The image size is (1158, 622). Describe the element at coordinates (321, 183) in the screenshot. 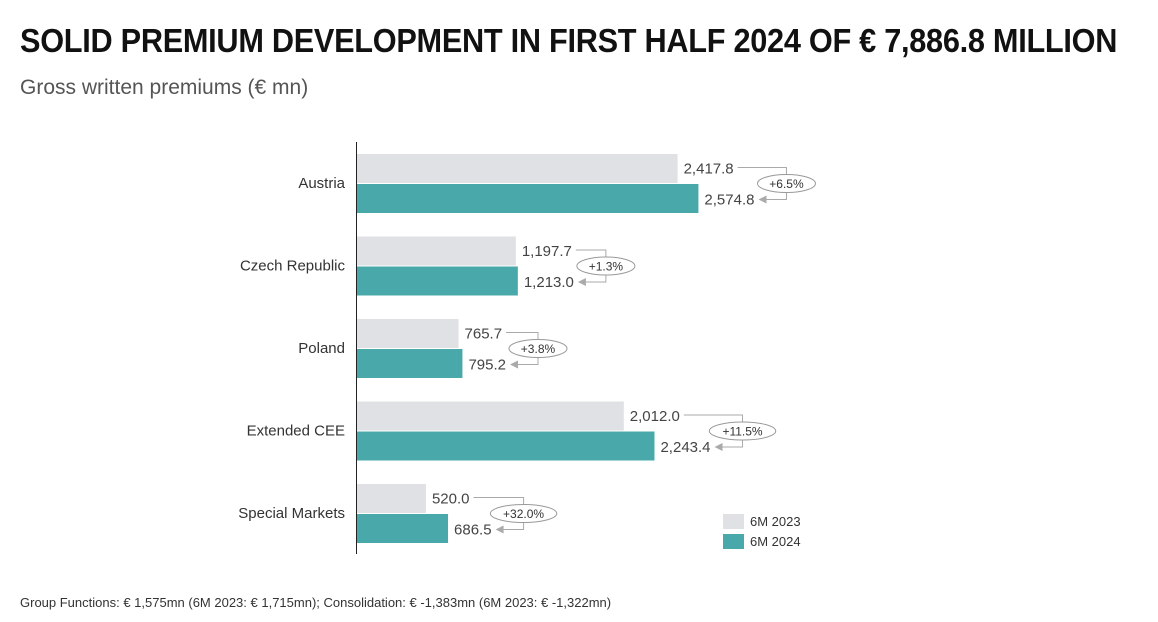

I see `category-label-austria: Austria` at that location.